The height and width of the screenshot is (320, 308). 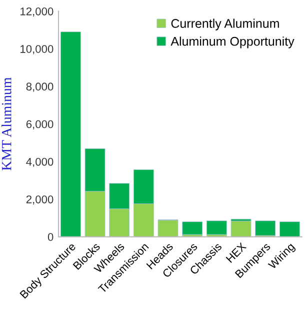 I want to click on legend-label: Aluminum Opportunity, so click(x=232, y=42).